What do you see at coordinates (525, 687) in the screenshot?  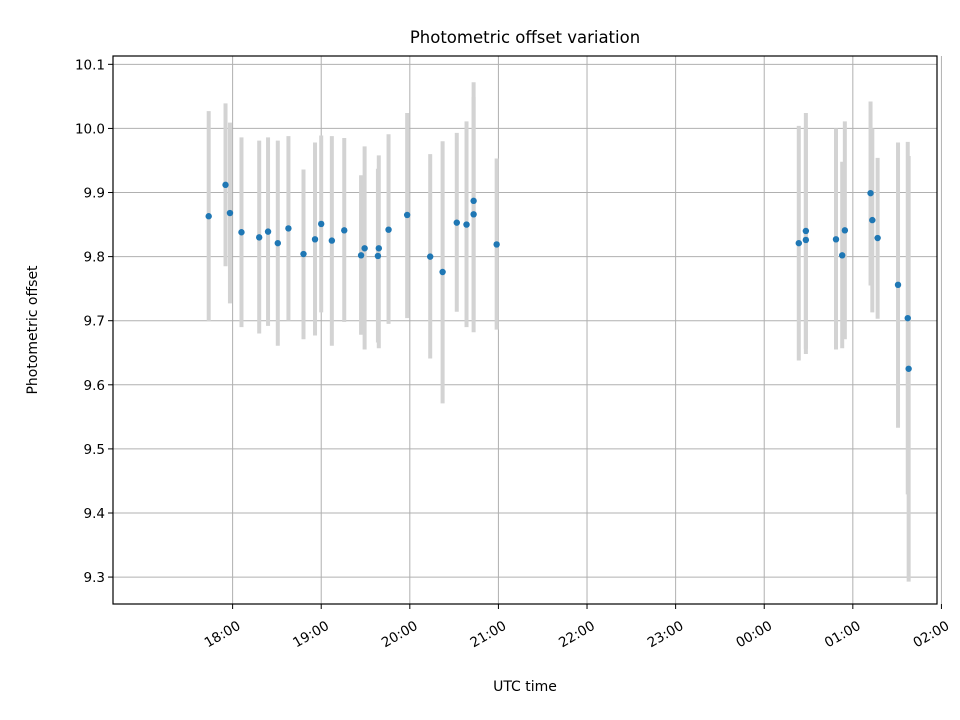 I see `x-axis-title: UTC time` at bounding box center [525, 687].